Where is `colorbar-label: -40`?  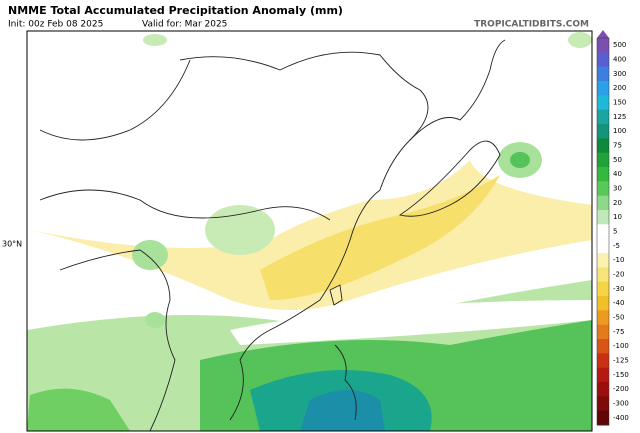
colorbar-label: -40 is located at coordinates (618, 303).